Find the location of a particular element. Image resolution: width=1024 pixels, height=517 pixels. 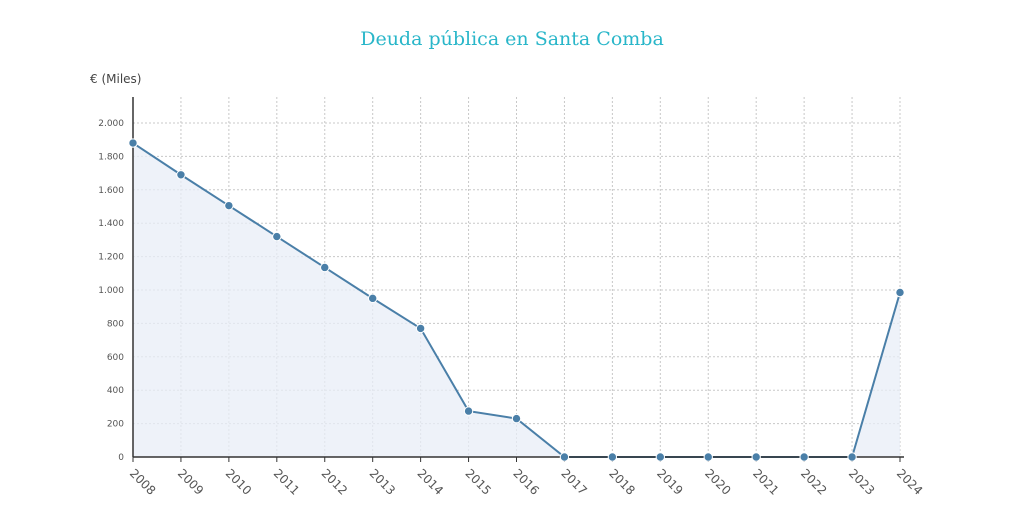

x-tick-label: 2023 is located at coordinates (861, 481).